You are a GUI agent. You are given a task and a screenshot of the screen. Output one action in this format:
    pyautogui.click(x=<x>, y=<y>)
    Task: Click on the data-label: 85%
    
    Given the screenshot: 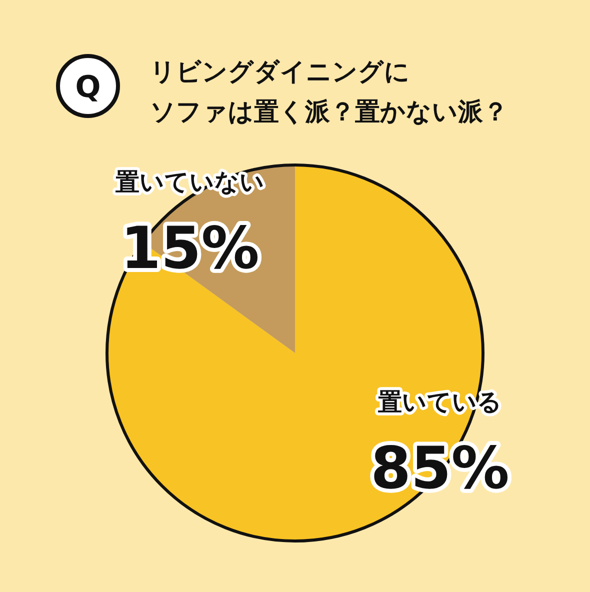 What is the action you would take?
    pyautogui.click(x=440, y=468)
    